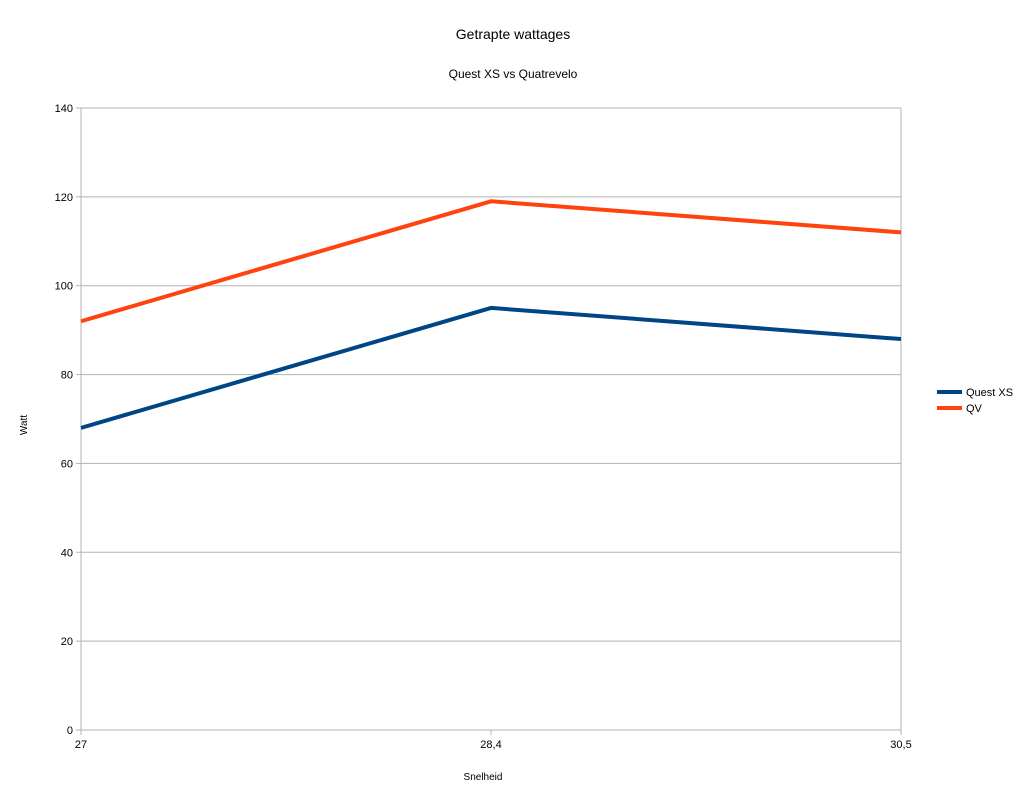 This screenshot has height=805, width=1027. What do you see at coordinates (67, 464) in the screenshot?
I see `y-tick-label: 60` at bounding box center [67, 464].